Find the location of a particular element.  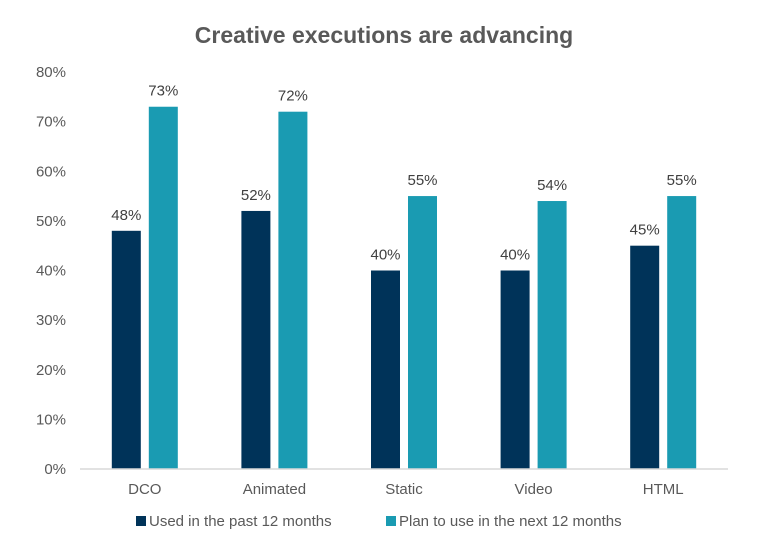

y-axis: 0% 10% 20% 30% 40% 50% 60% 70% 80% is located at coordinates (51, 271).